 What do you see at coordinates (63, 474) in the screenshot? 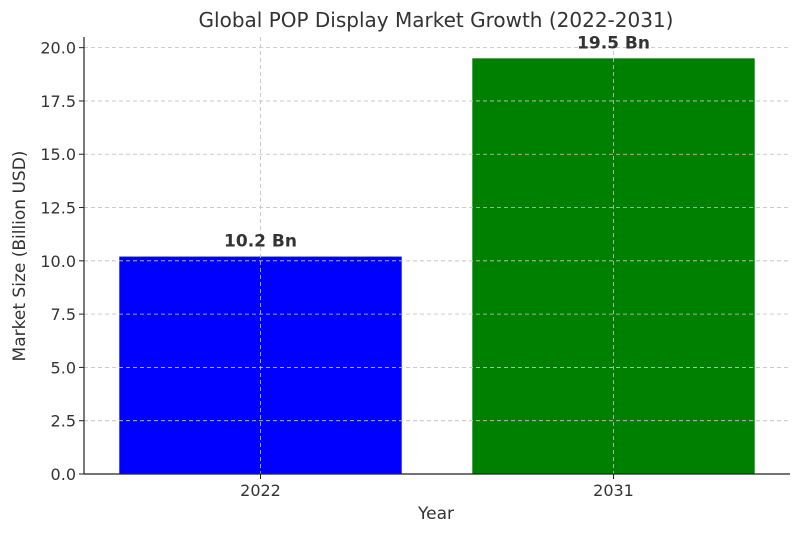
I see `y-tick-label: 0.0` at bounding box center [63, 474].